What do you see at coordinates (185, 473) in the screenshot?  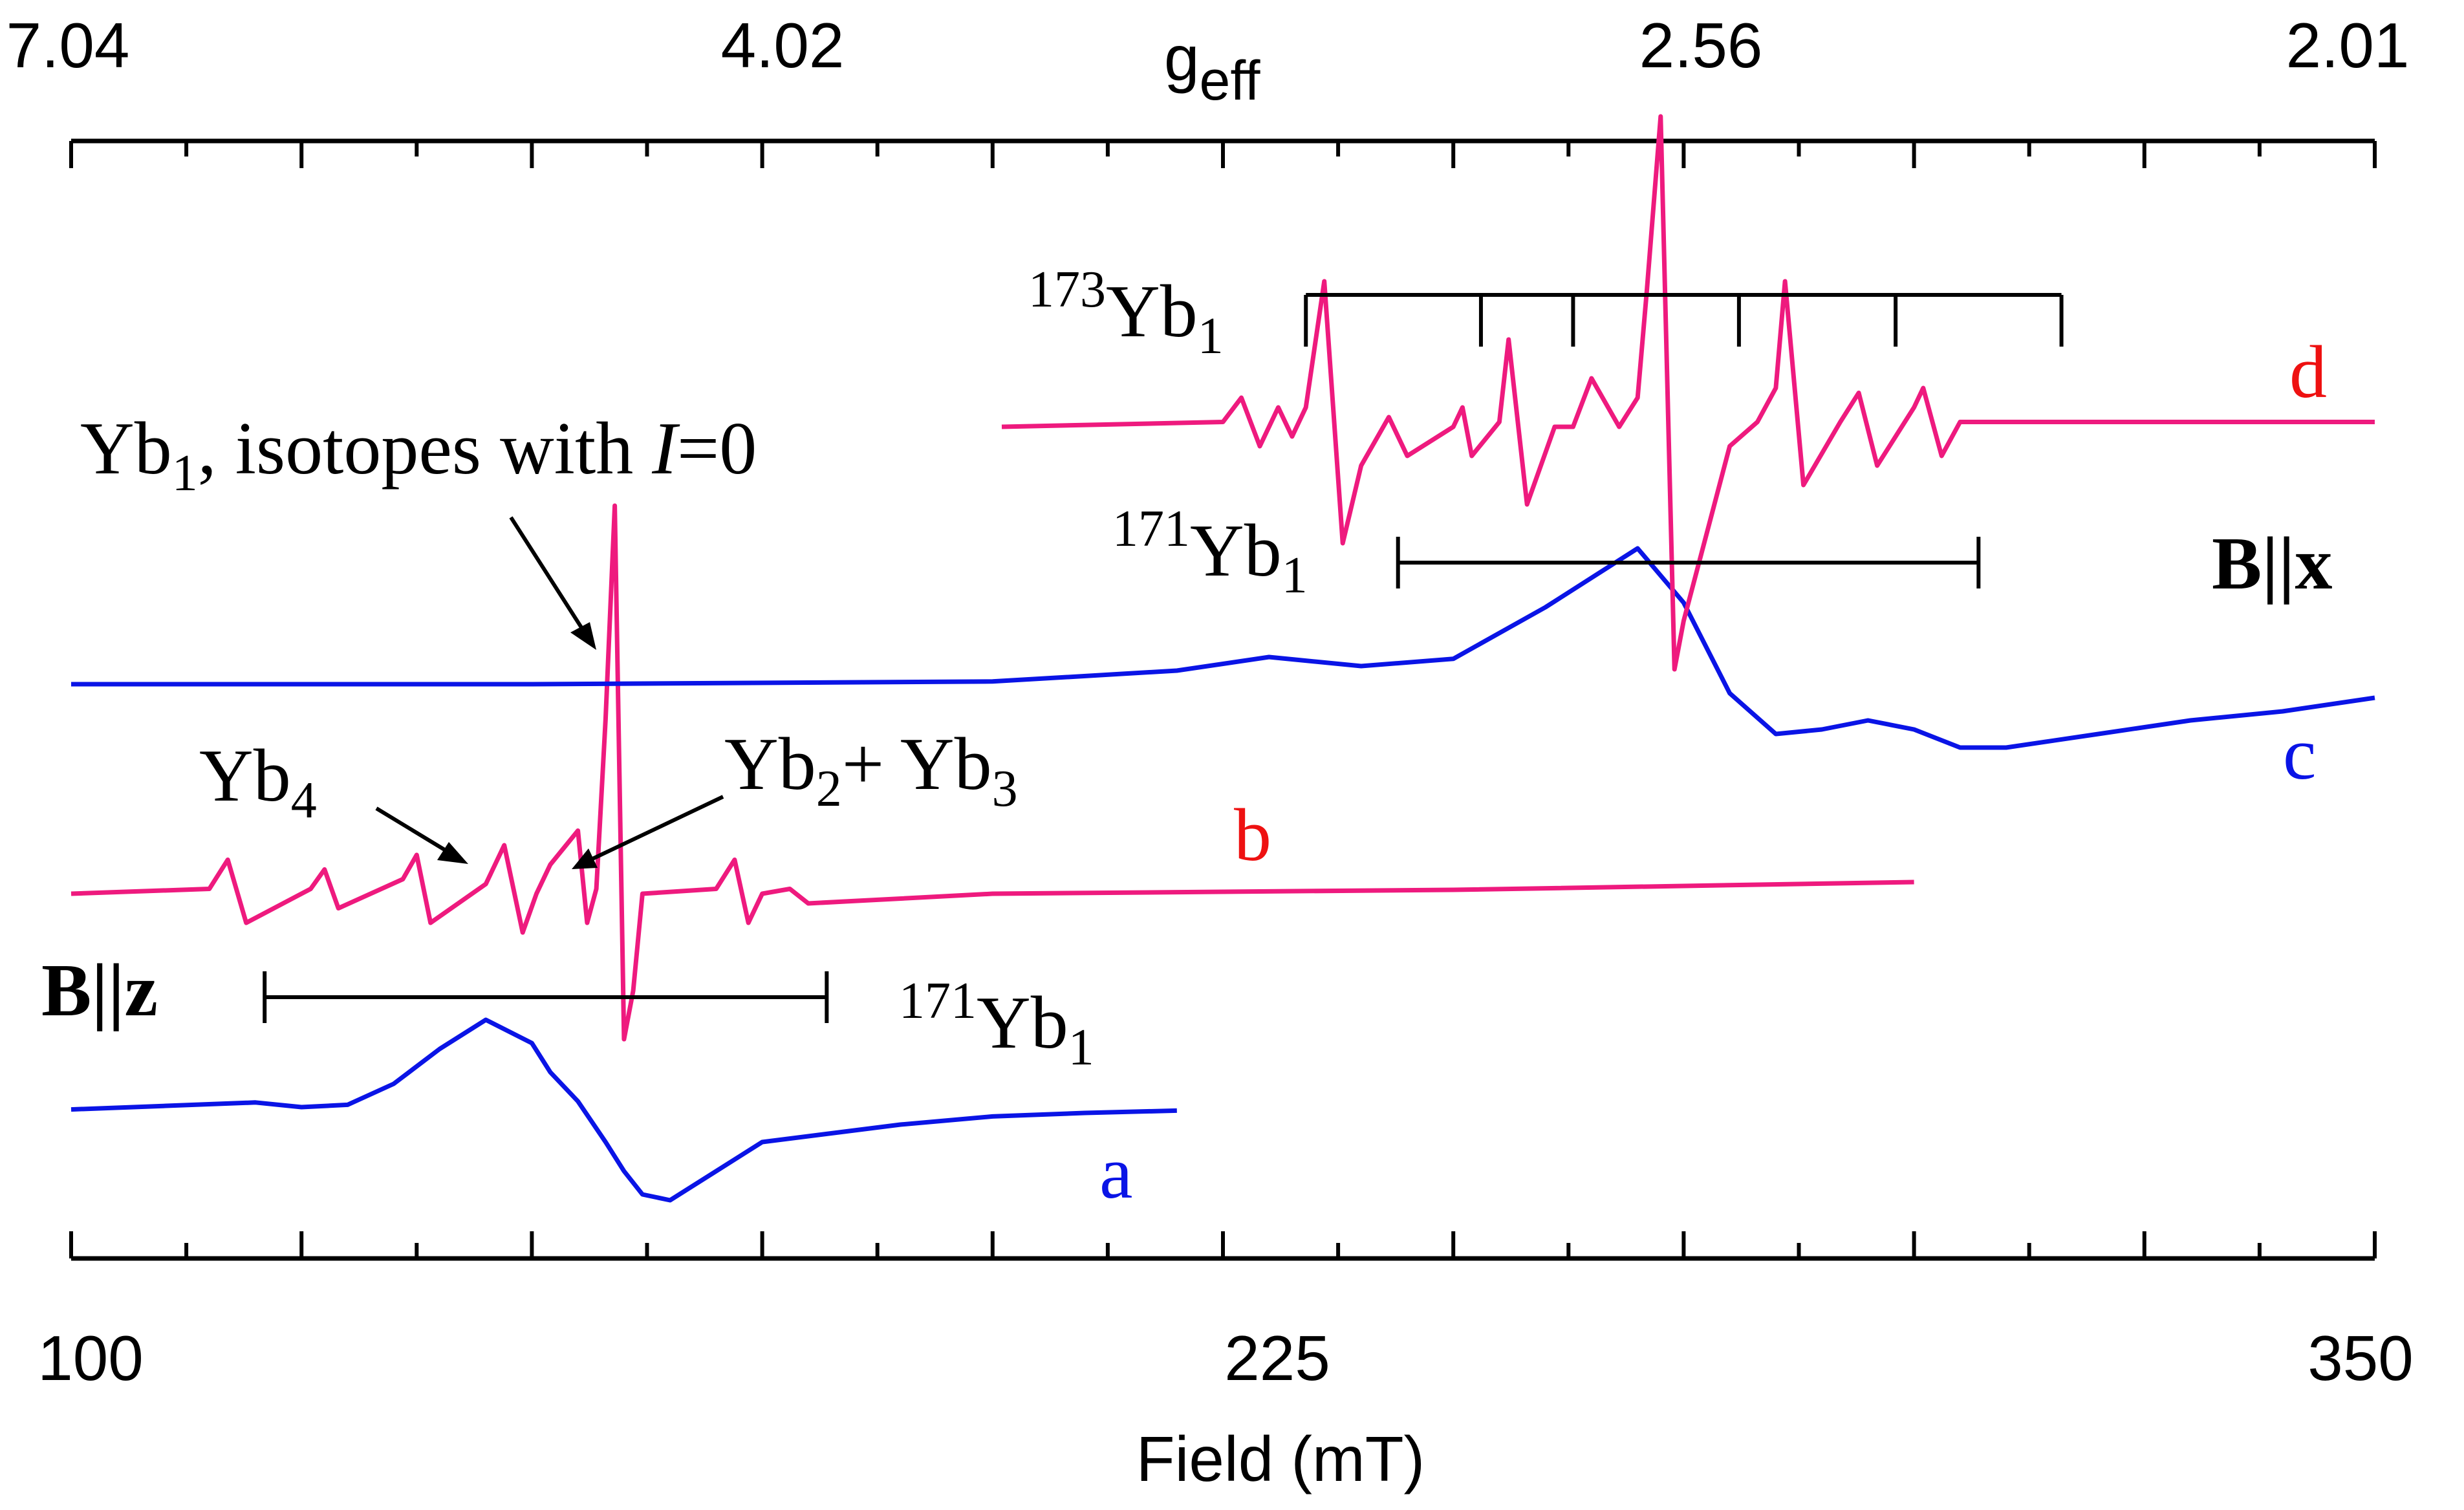 I see `label-isotopes-i0-sub: 1` at bounding box center [185, 473].